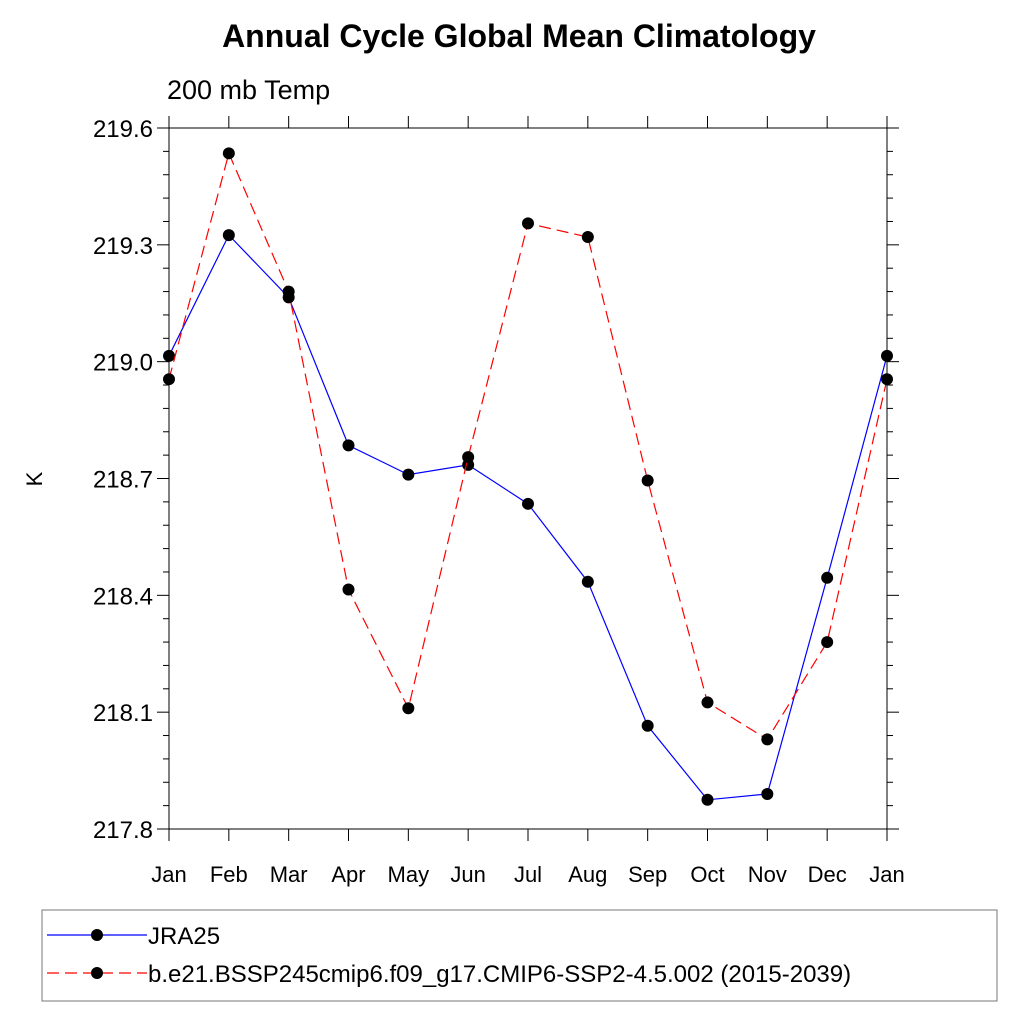 This screenshot has width=1024, height=1024. Describe the element at coordinates (123, 363) in the screenshot. I see `y-tick-label: 219.0` at that location.